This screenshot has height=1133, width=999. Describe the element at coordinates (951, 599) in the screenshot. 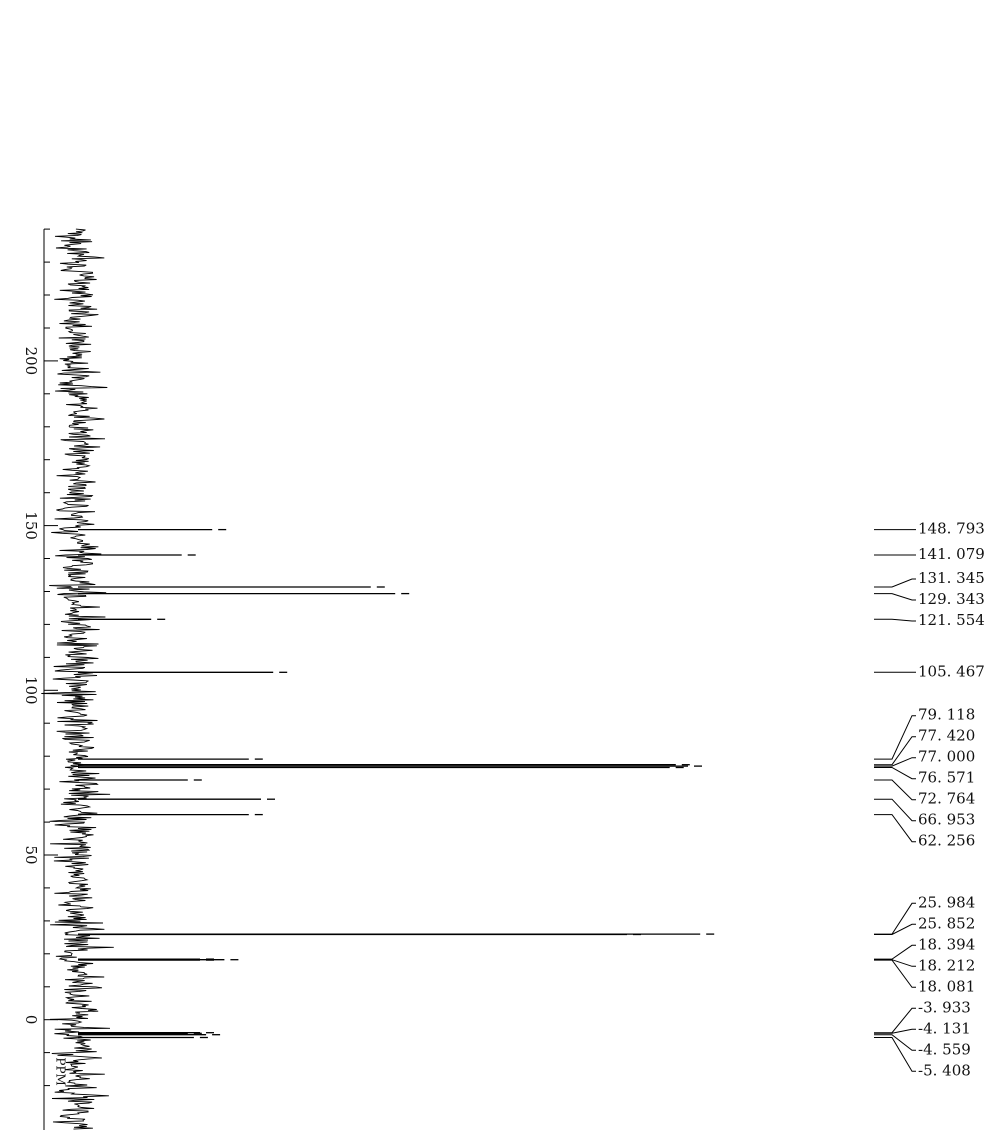

I see `peak-label: 129. 343` at that location.